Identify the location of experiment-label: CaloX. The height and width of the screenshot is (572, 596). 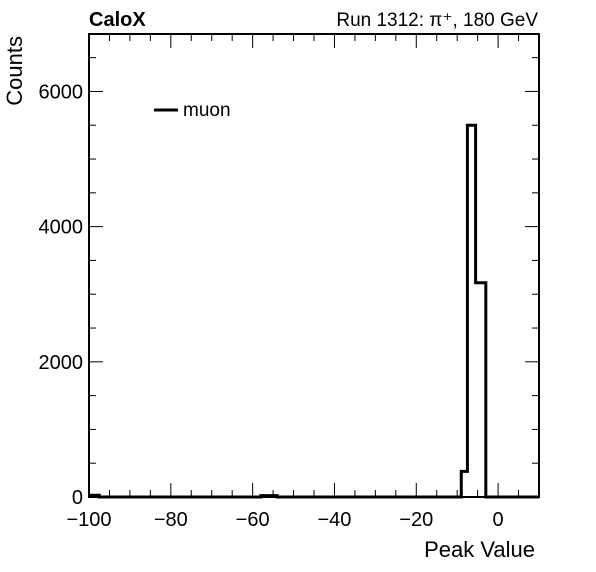
(117, 20).